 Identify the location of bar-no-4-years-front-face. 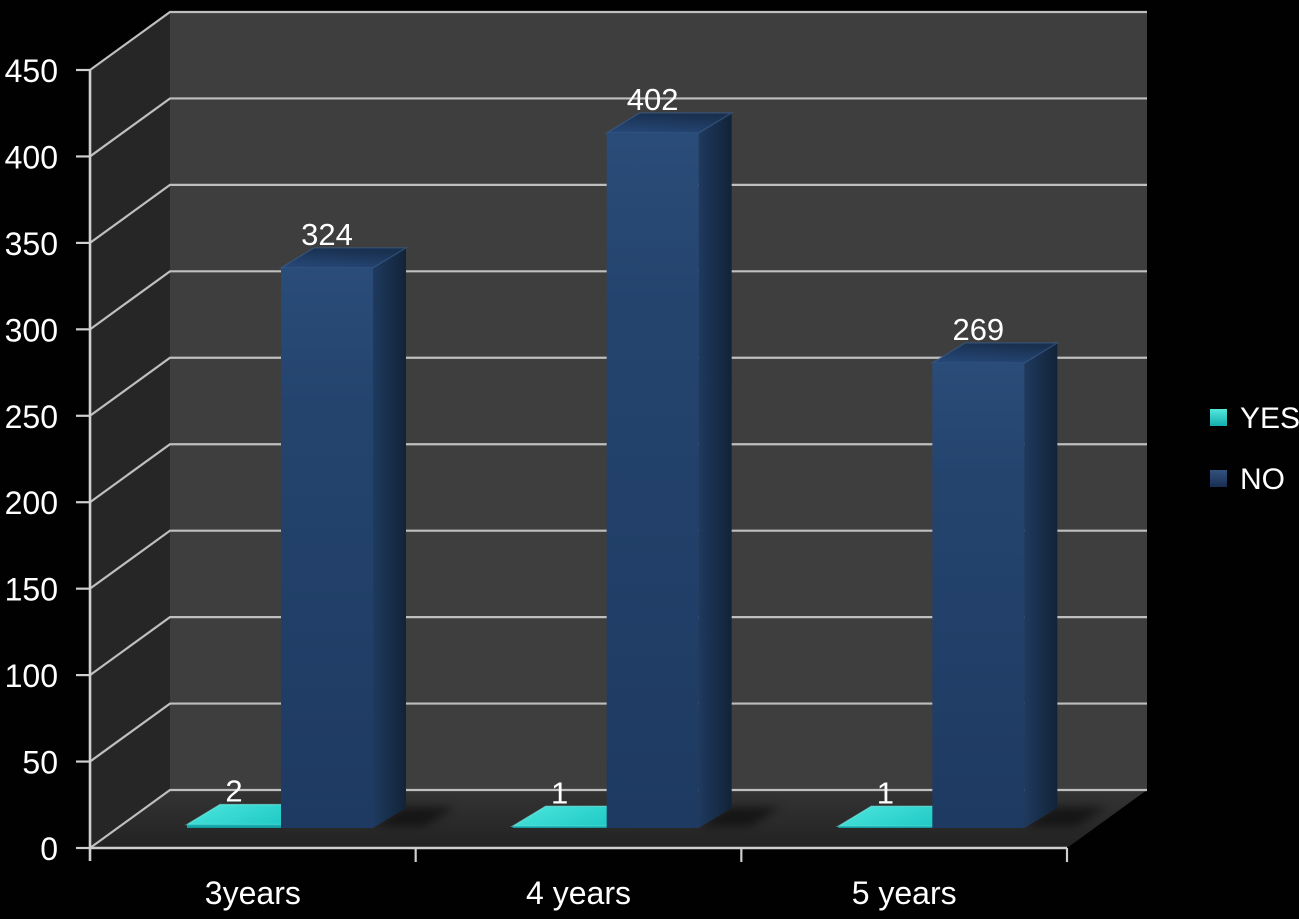
(652, 480).